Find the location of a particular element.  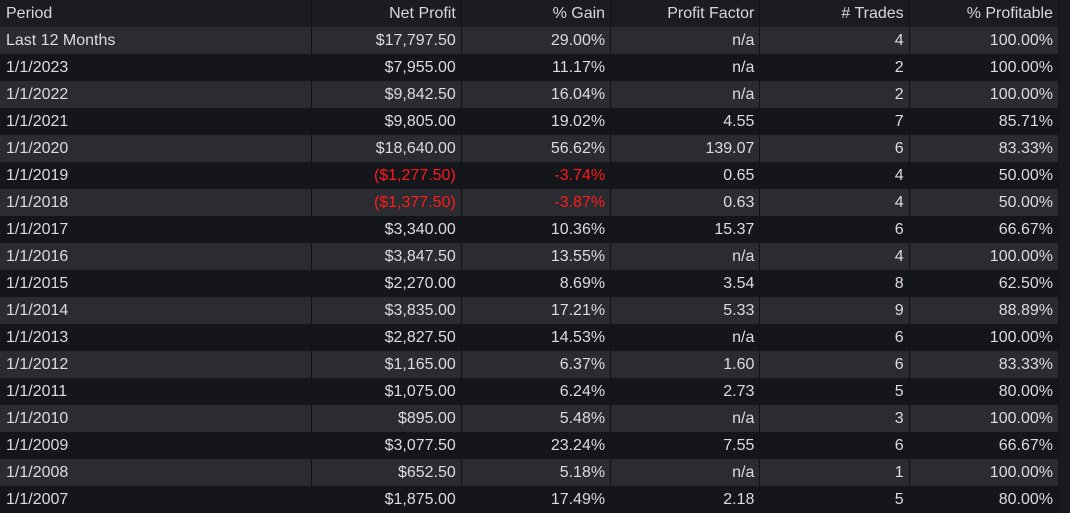

table-row: 1/1/2015 $2,270.00 8.69% 3.54 8 62.50% is located at coordinates (535, 283).